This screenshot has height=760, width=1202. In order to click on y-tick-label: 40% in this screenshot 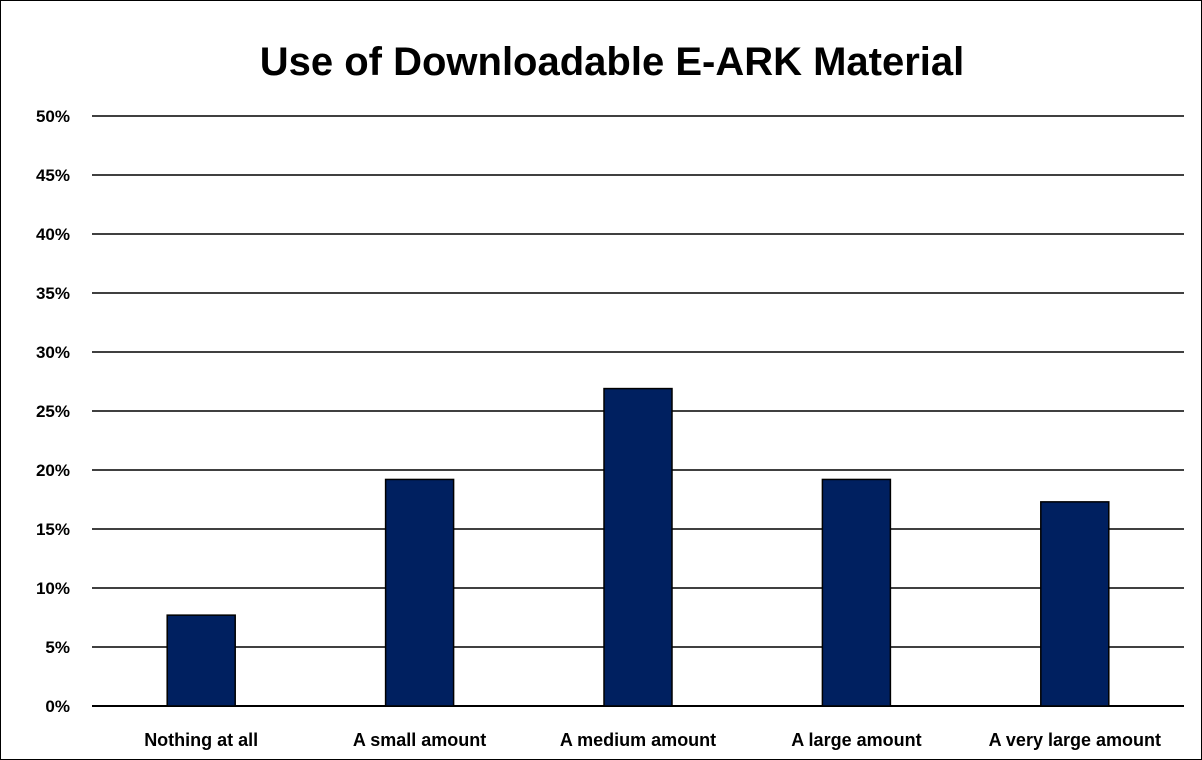, I will do `click(53, 234)`.